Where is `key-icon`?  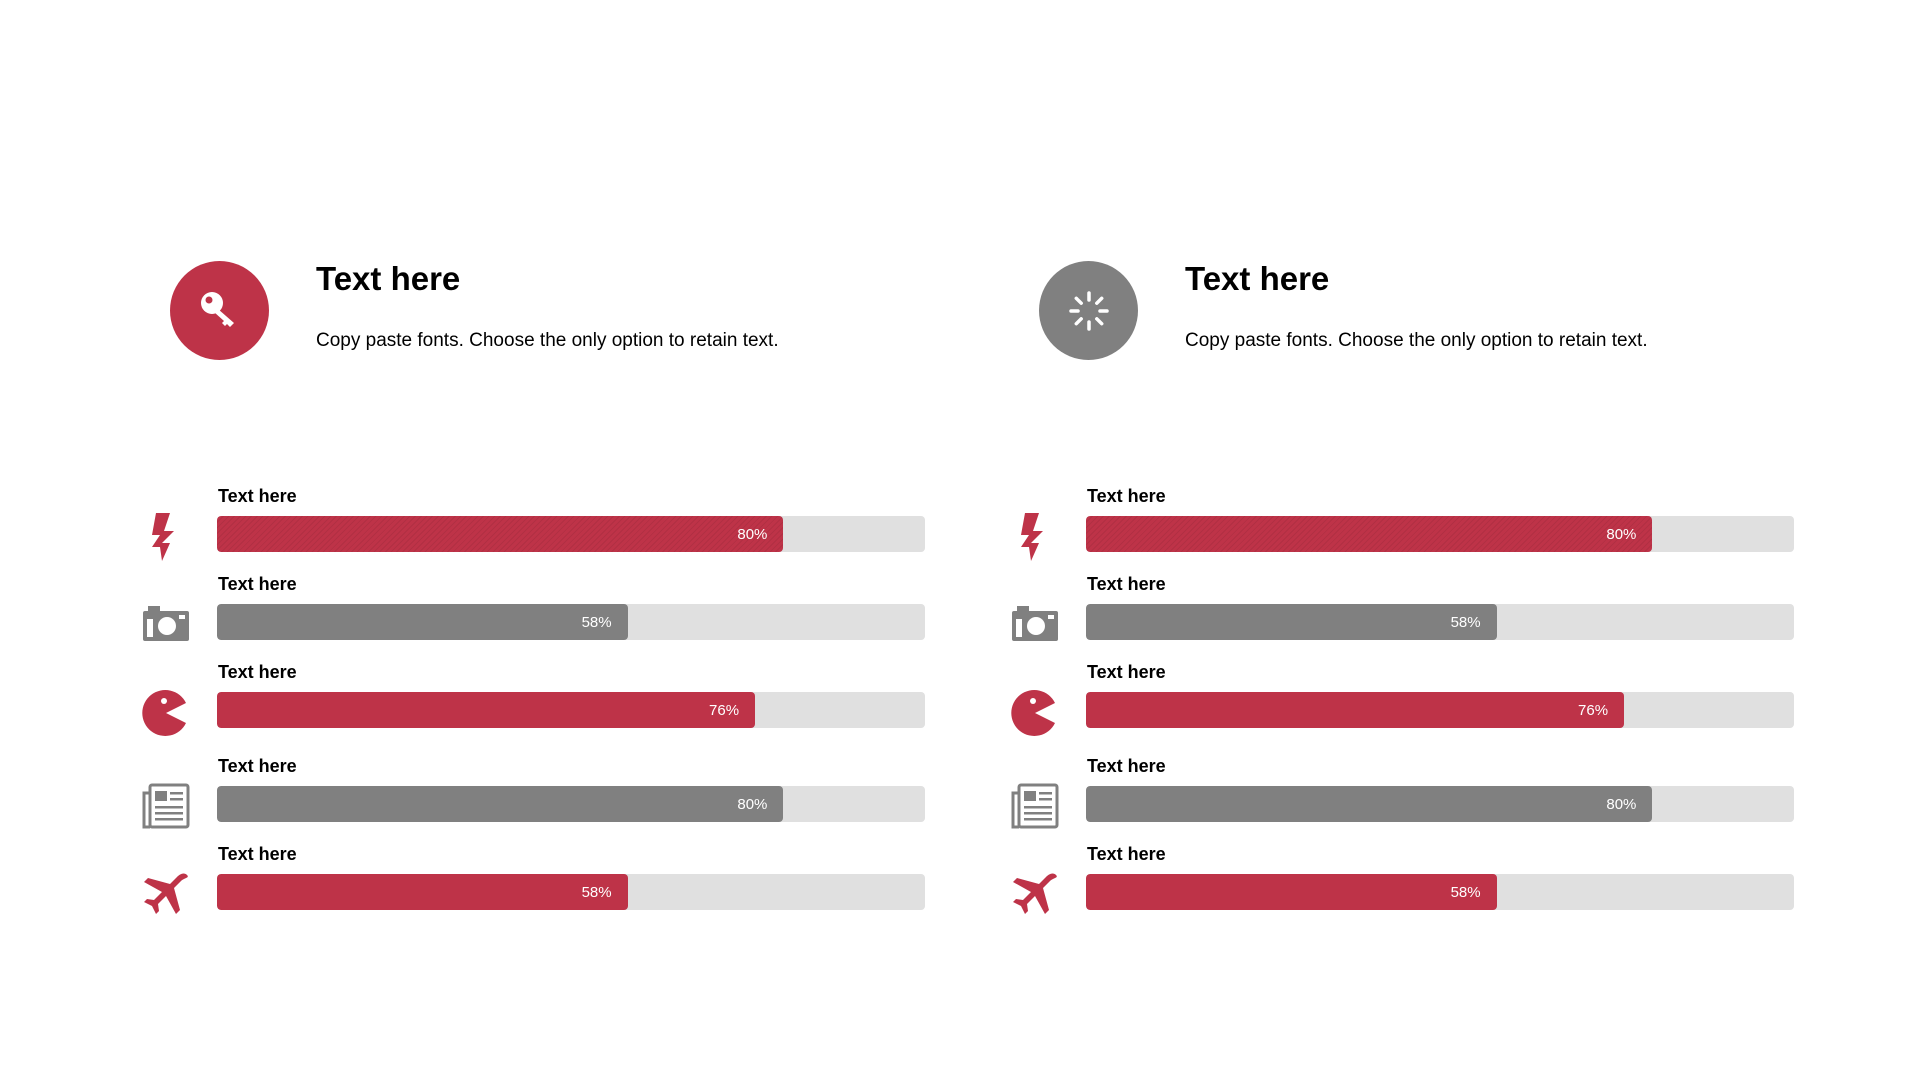
key-icon is located at coordinates (217, 309).